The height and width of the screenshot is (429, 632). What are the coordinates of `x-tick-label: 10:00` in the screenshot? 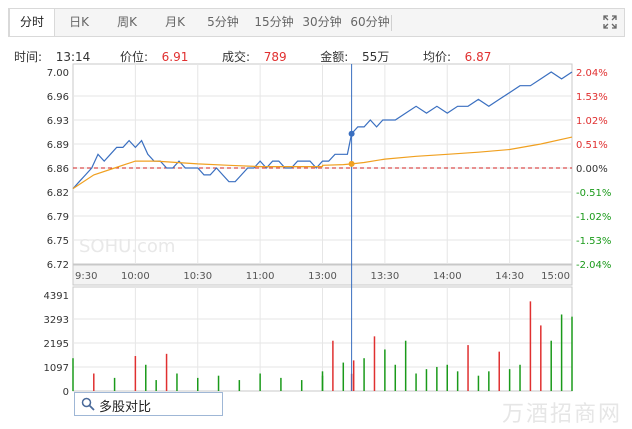 It's located at (135, 276).